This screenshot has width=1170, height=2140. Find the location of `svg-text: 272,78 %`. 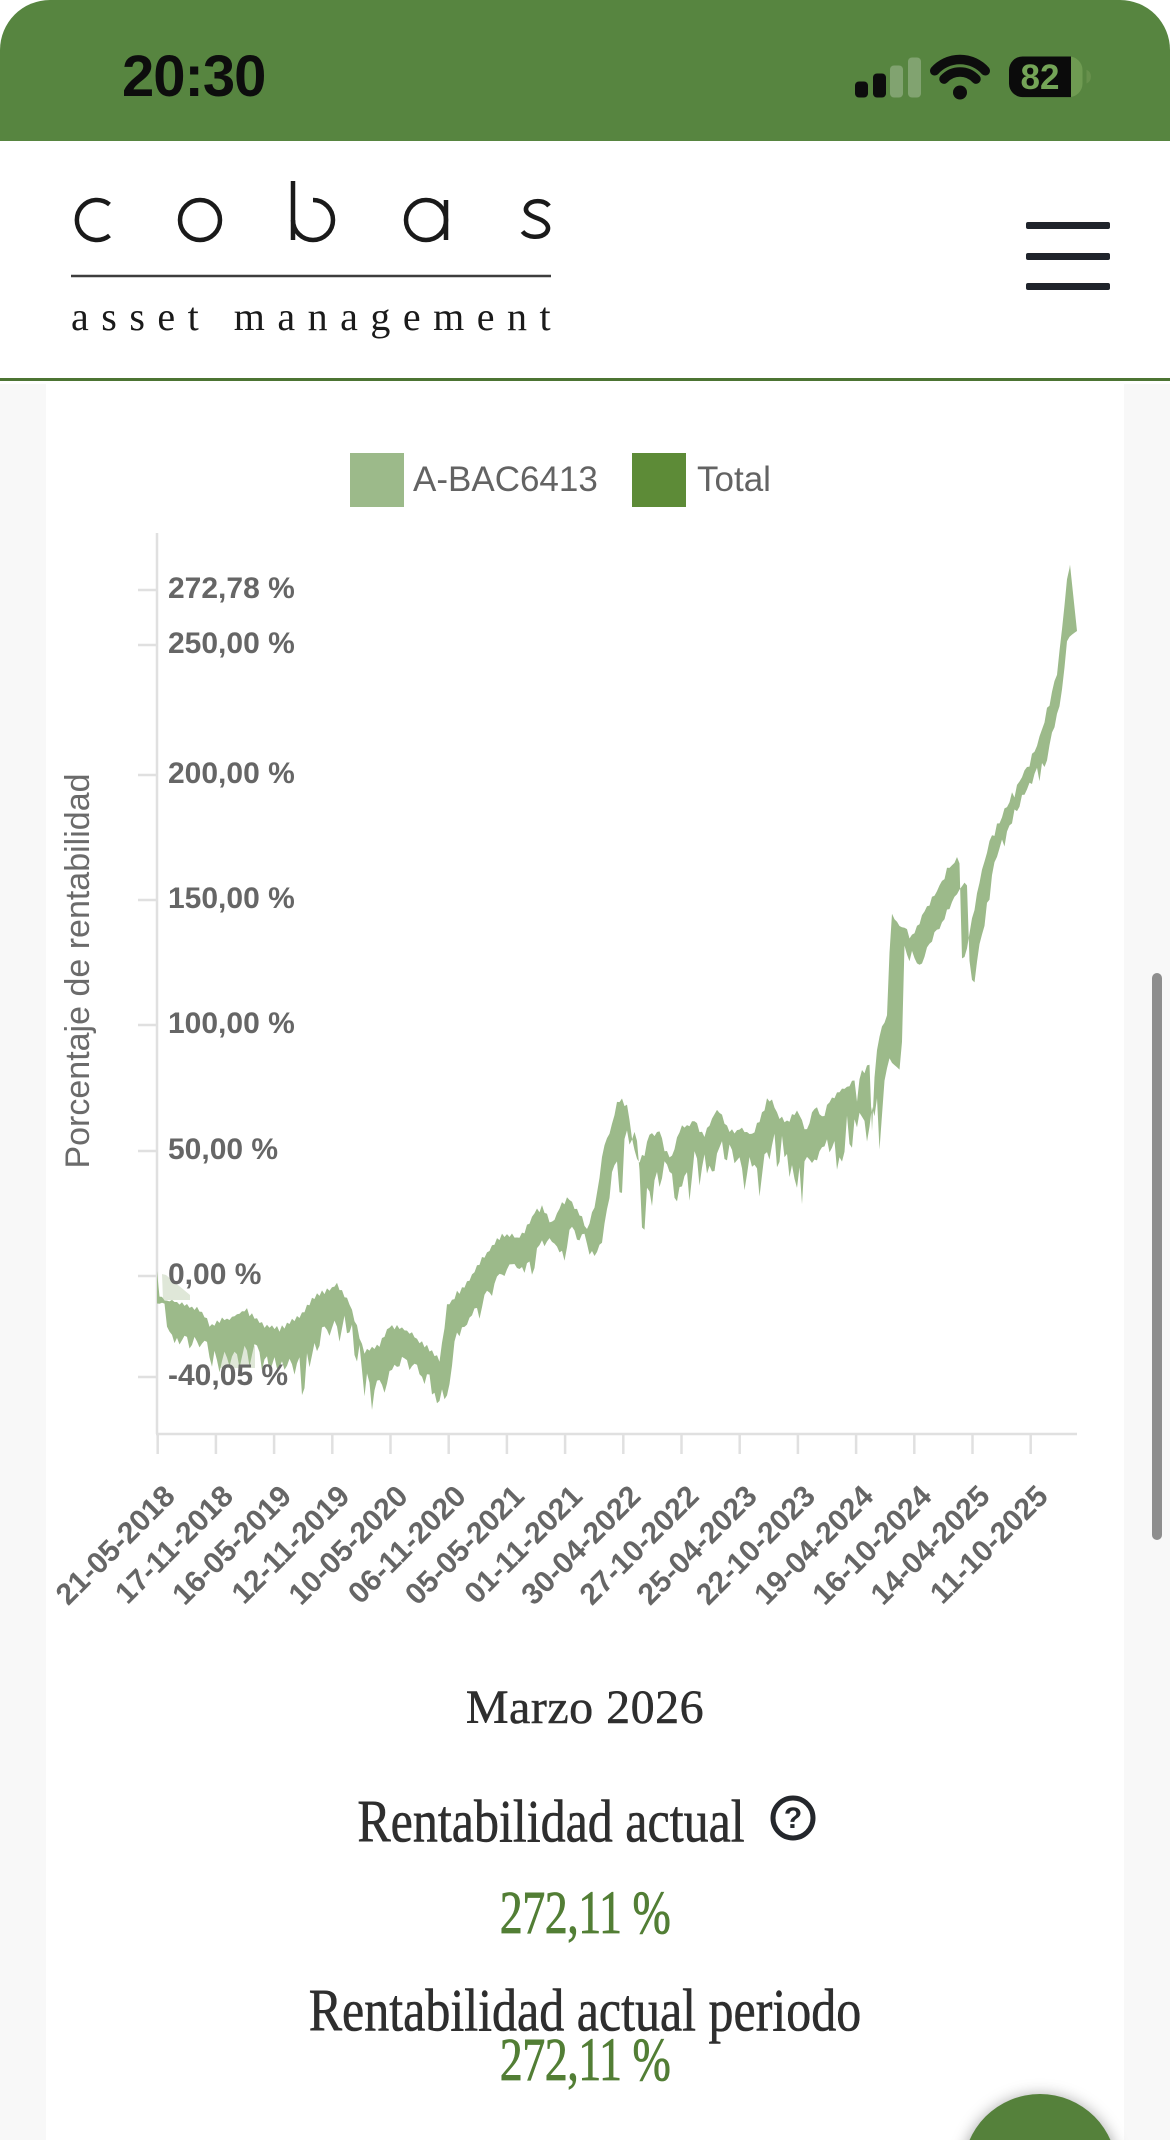

svg-text: 272,78 % is located at coordinates (231, 588).